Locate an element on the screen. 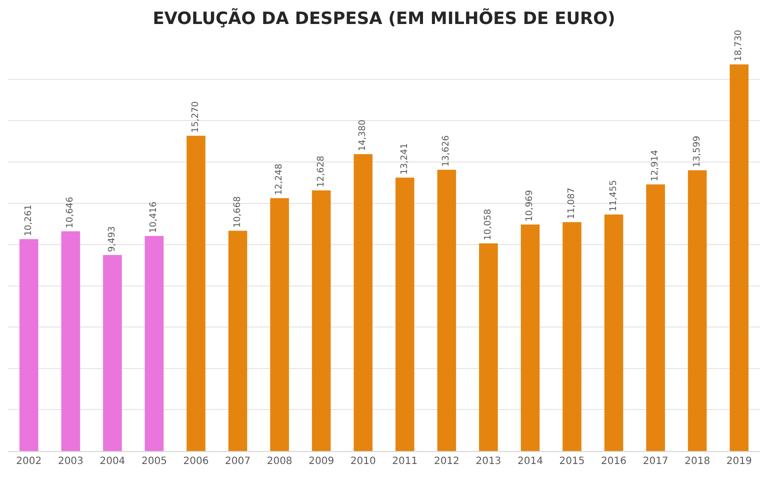  data-label: 10,668 is located at coordinates (237, 212).